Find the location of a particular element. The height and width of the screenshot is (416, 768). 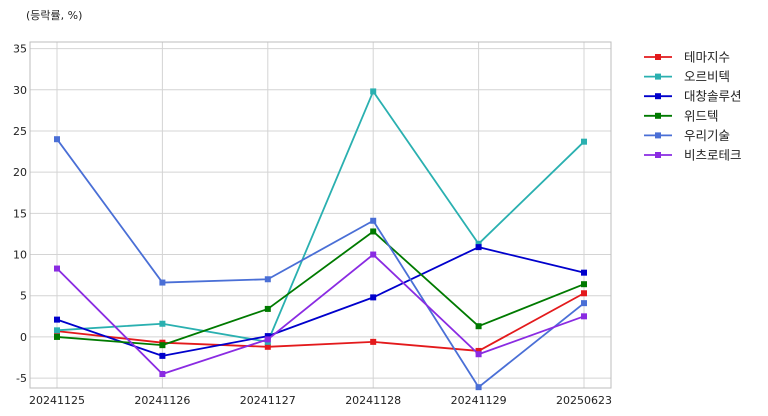

y-axis-ticks: -5 0 5 10 15 20 25 30 35 is located at coordinates (20, 214).